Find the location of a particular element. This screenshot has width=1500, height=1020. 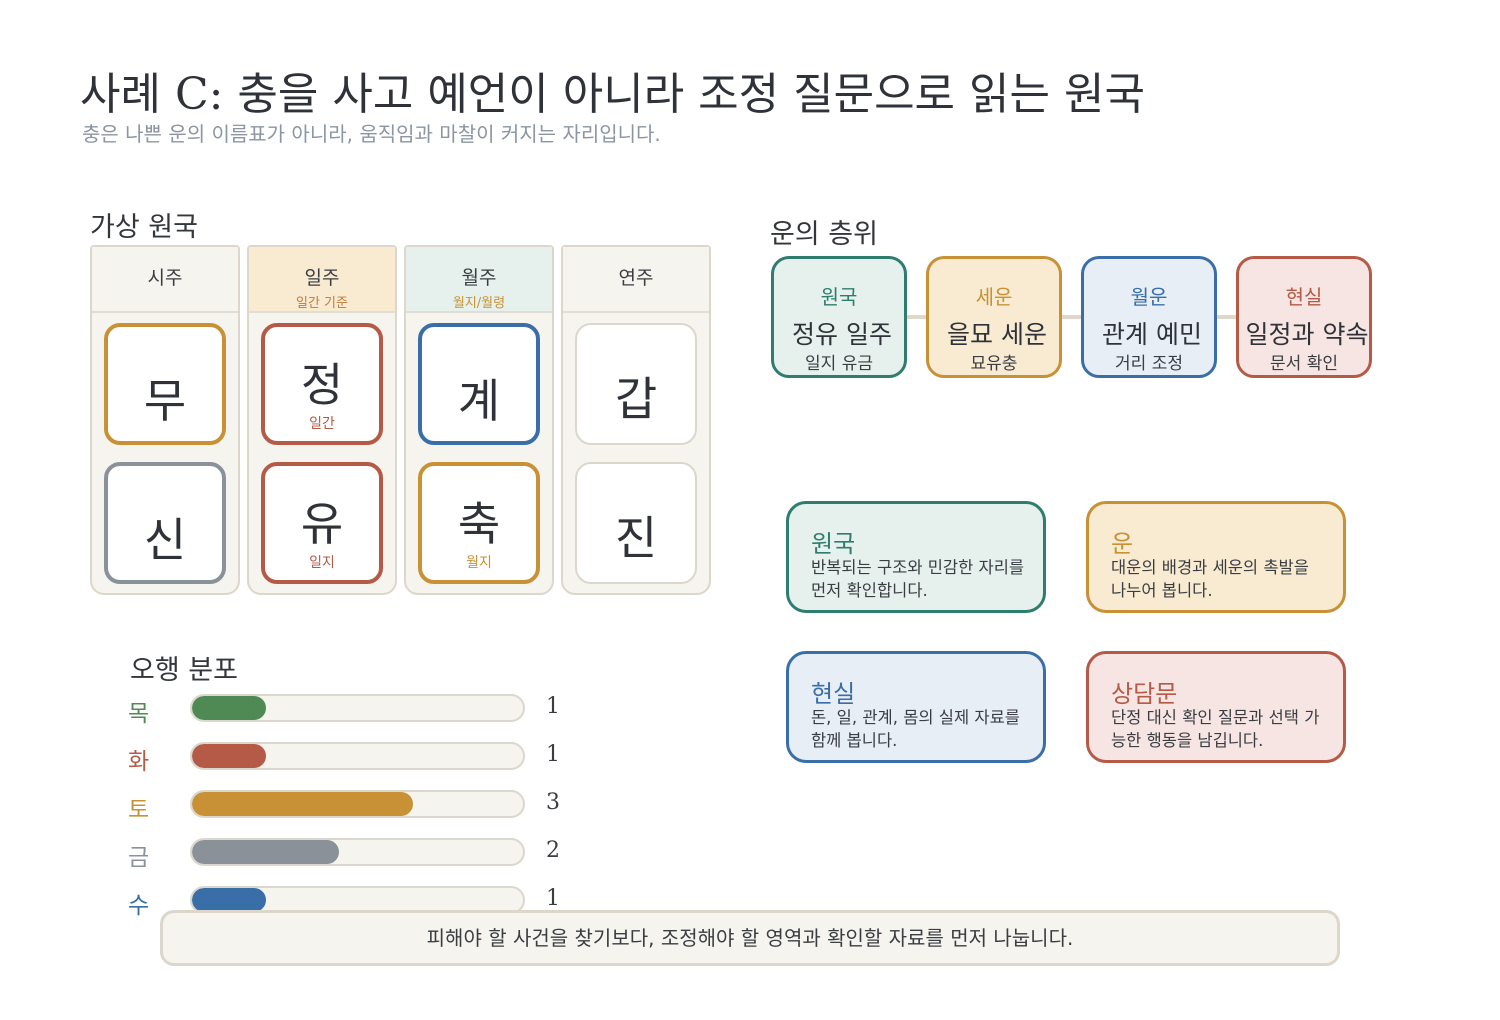

card-body: 단정 대신 확인 질문과 선택 가능한 행동을 남깁니다. is located at coordinates (1215, 729).